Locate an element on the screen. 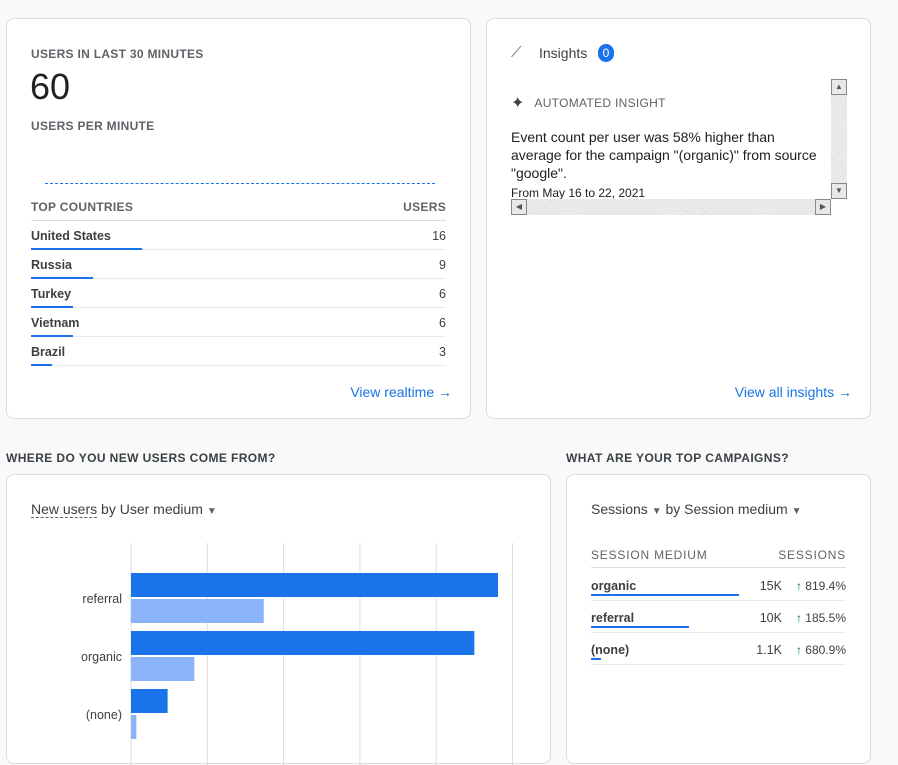 This screenshot has height=765, width=898. sessions-change: 680.9% is located at coordinates (825, 650).